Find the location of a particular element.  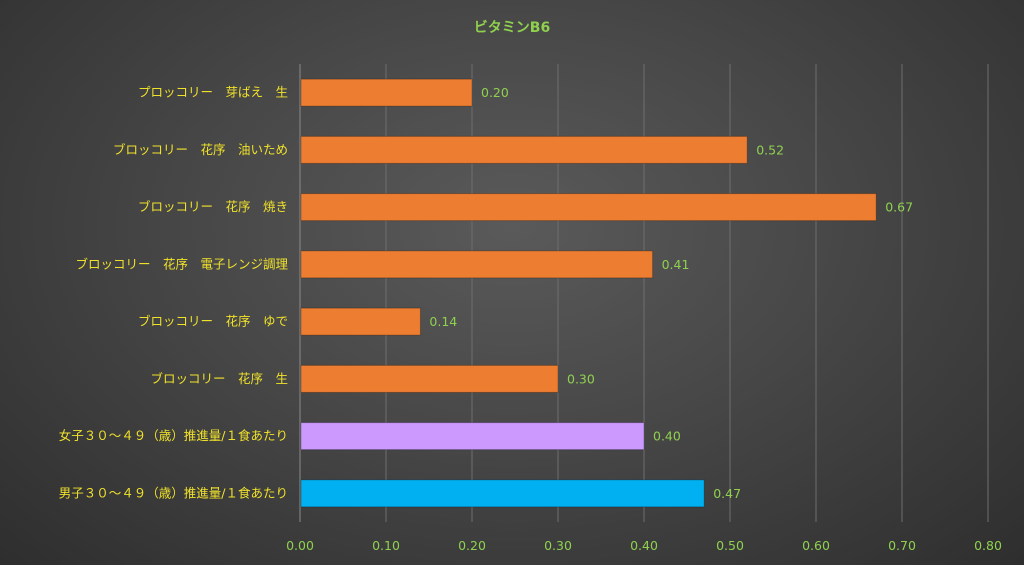

category-label: プロッコリー 芽ばえ 生 is located at coordinates (213, 92).